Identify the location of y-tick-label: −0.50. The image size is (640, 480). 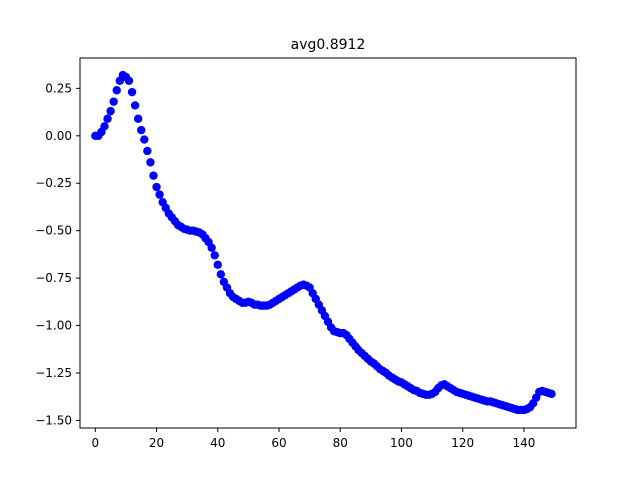
(53, 231).